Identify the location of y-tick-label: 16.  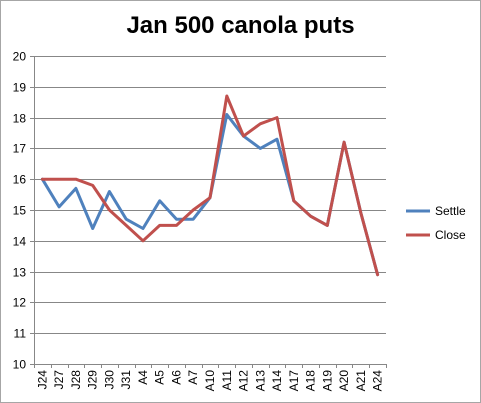
(20, 180).